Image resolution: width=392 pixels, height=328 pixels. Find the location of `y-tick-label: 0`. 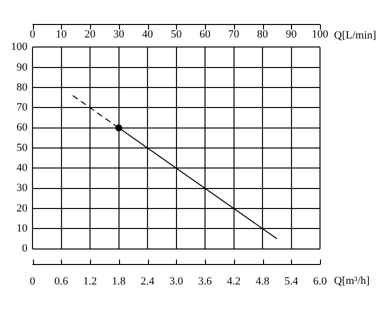

y-tick-label: 0 is located at coordinates (25, 248).